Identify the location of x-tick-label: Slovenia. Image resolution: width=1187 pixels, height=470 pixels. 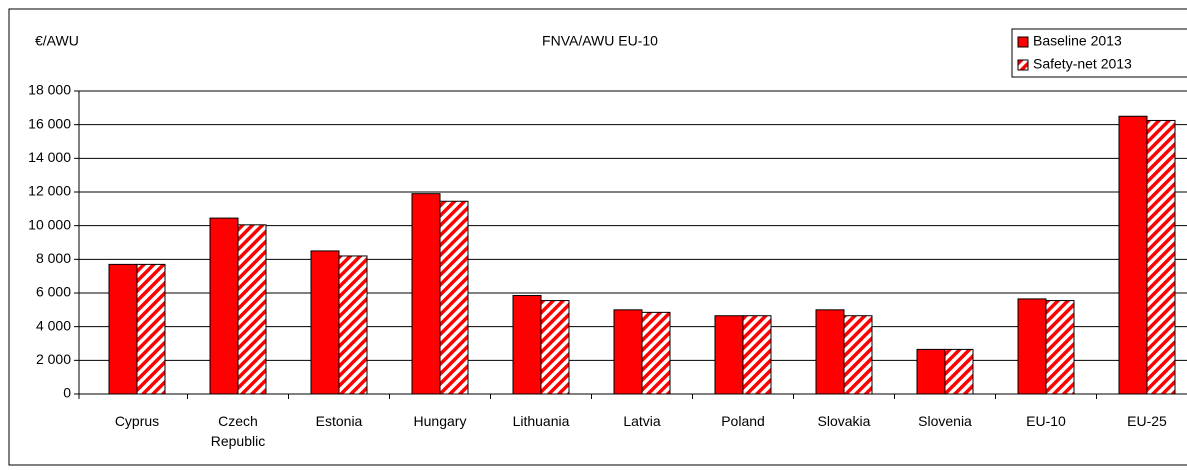
(945, 421).